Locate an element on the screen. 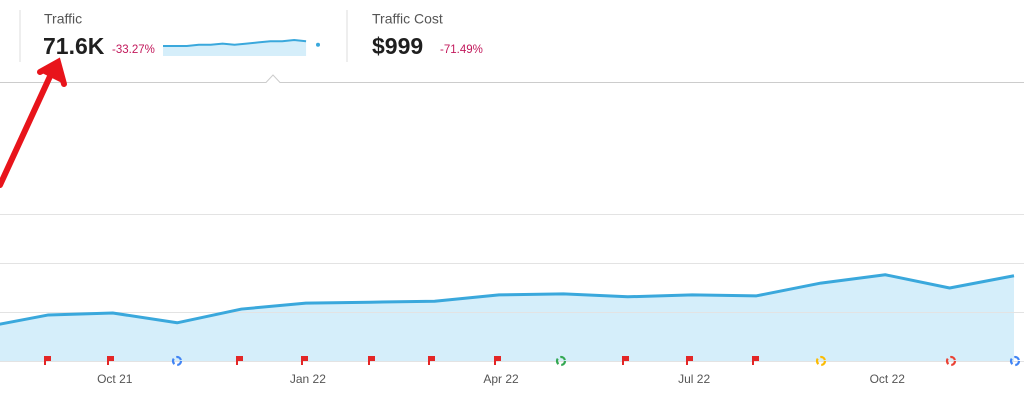 This screenshot has height=408, width=1024. metric-label: Traffic Cost is located at coordinates (407, 19).